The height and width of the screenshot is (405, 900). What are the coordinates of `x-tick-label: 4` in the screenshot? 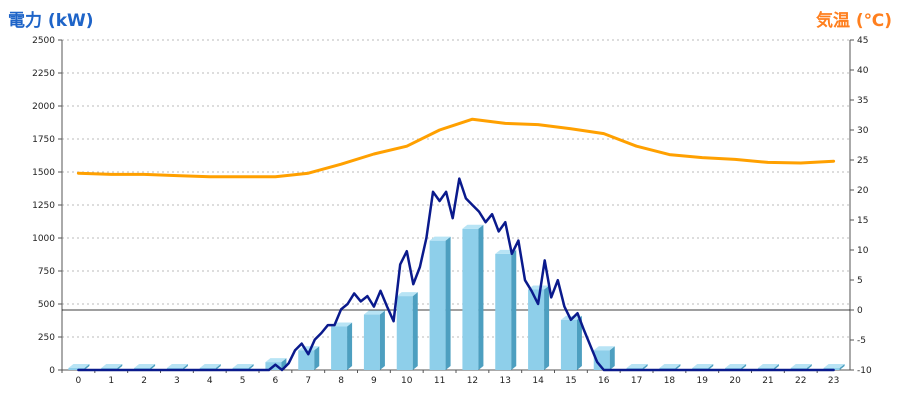 It's located at (210, 381).